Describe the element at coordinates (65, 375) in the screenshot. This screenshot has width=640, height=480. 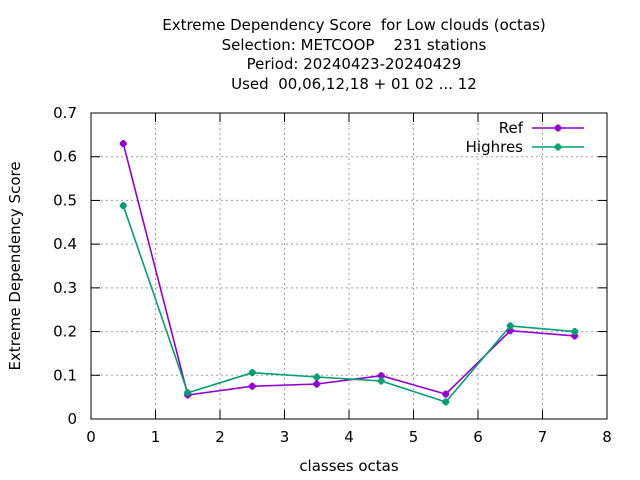
I see `y-tick-label: 0.1` at that location.